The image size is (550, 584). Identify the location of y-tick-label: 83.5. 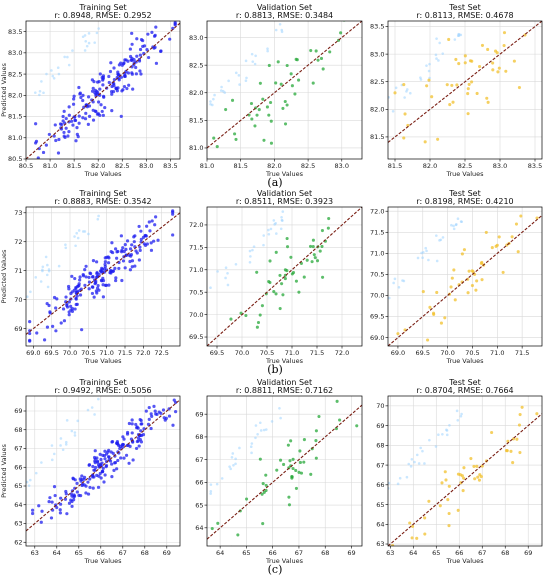
(377, 27).